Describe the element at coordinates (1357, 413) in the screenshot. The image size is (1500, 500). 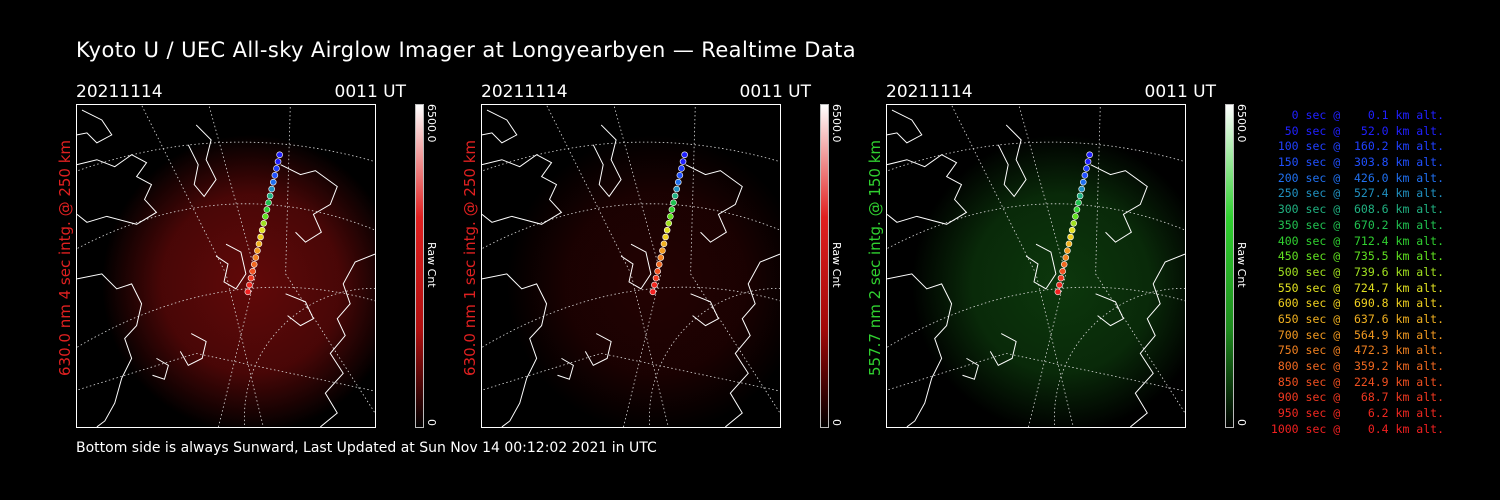
I see `legend-item: 950 sec @ 6.2 km alt.` at that location.